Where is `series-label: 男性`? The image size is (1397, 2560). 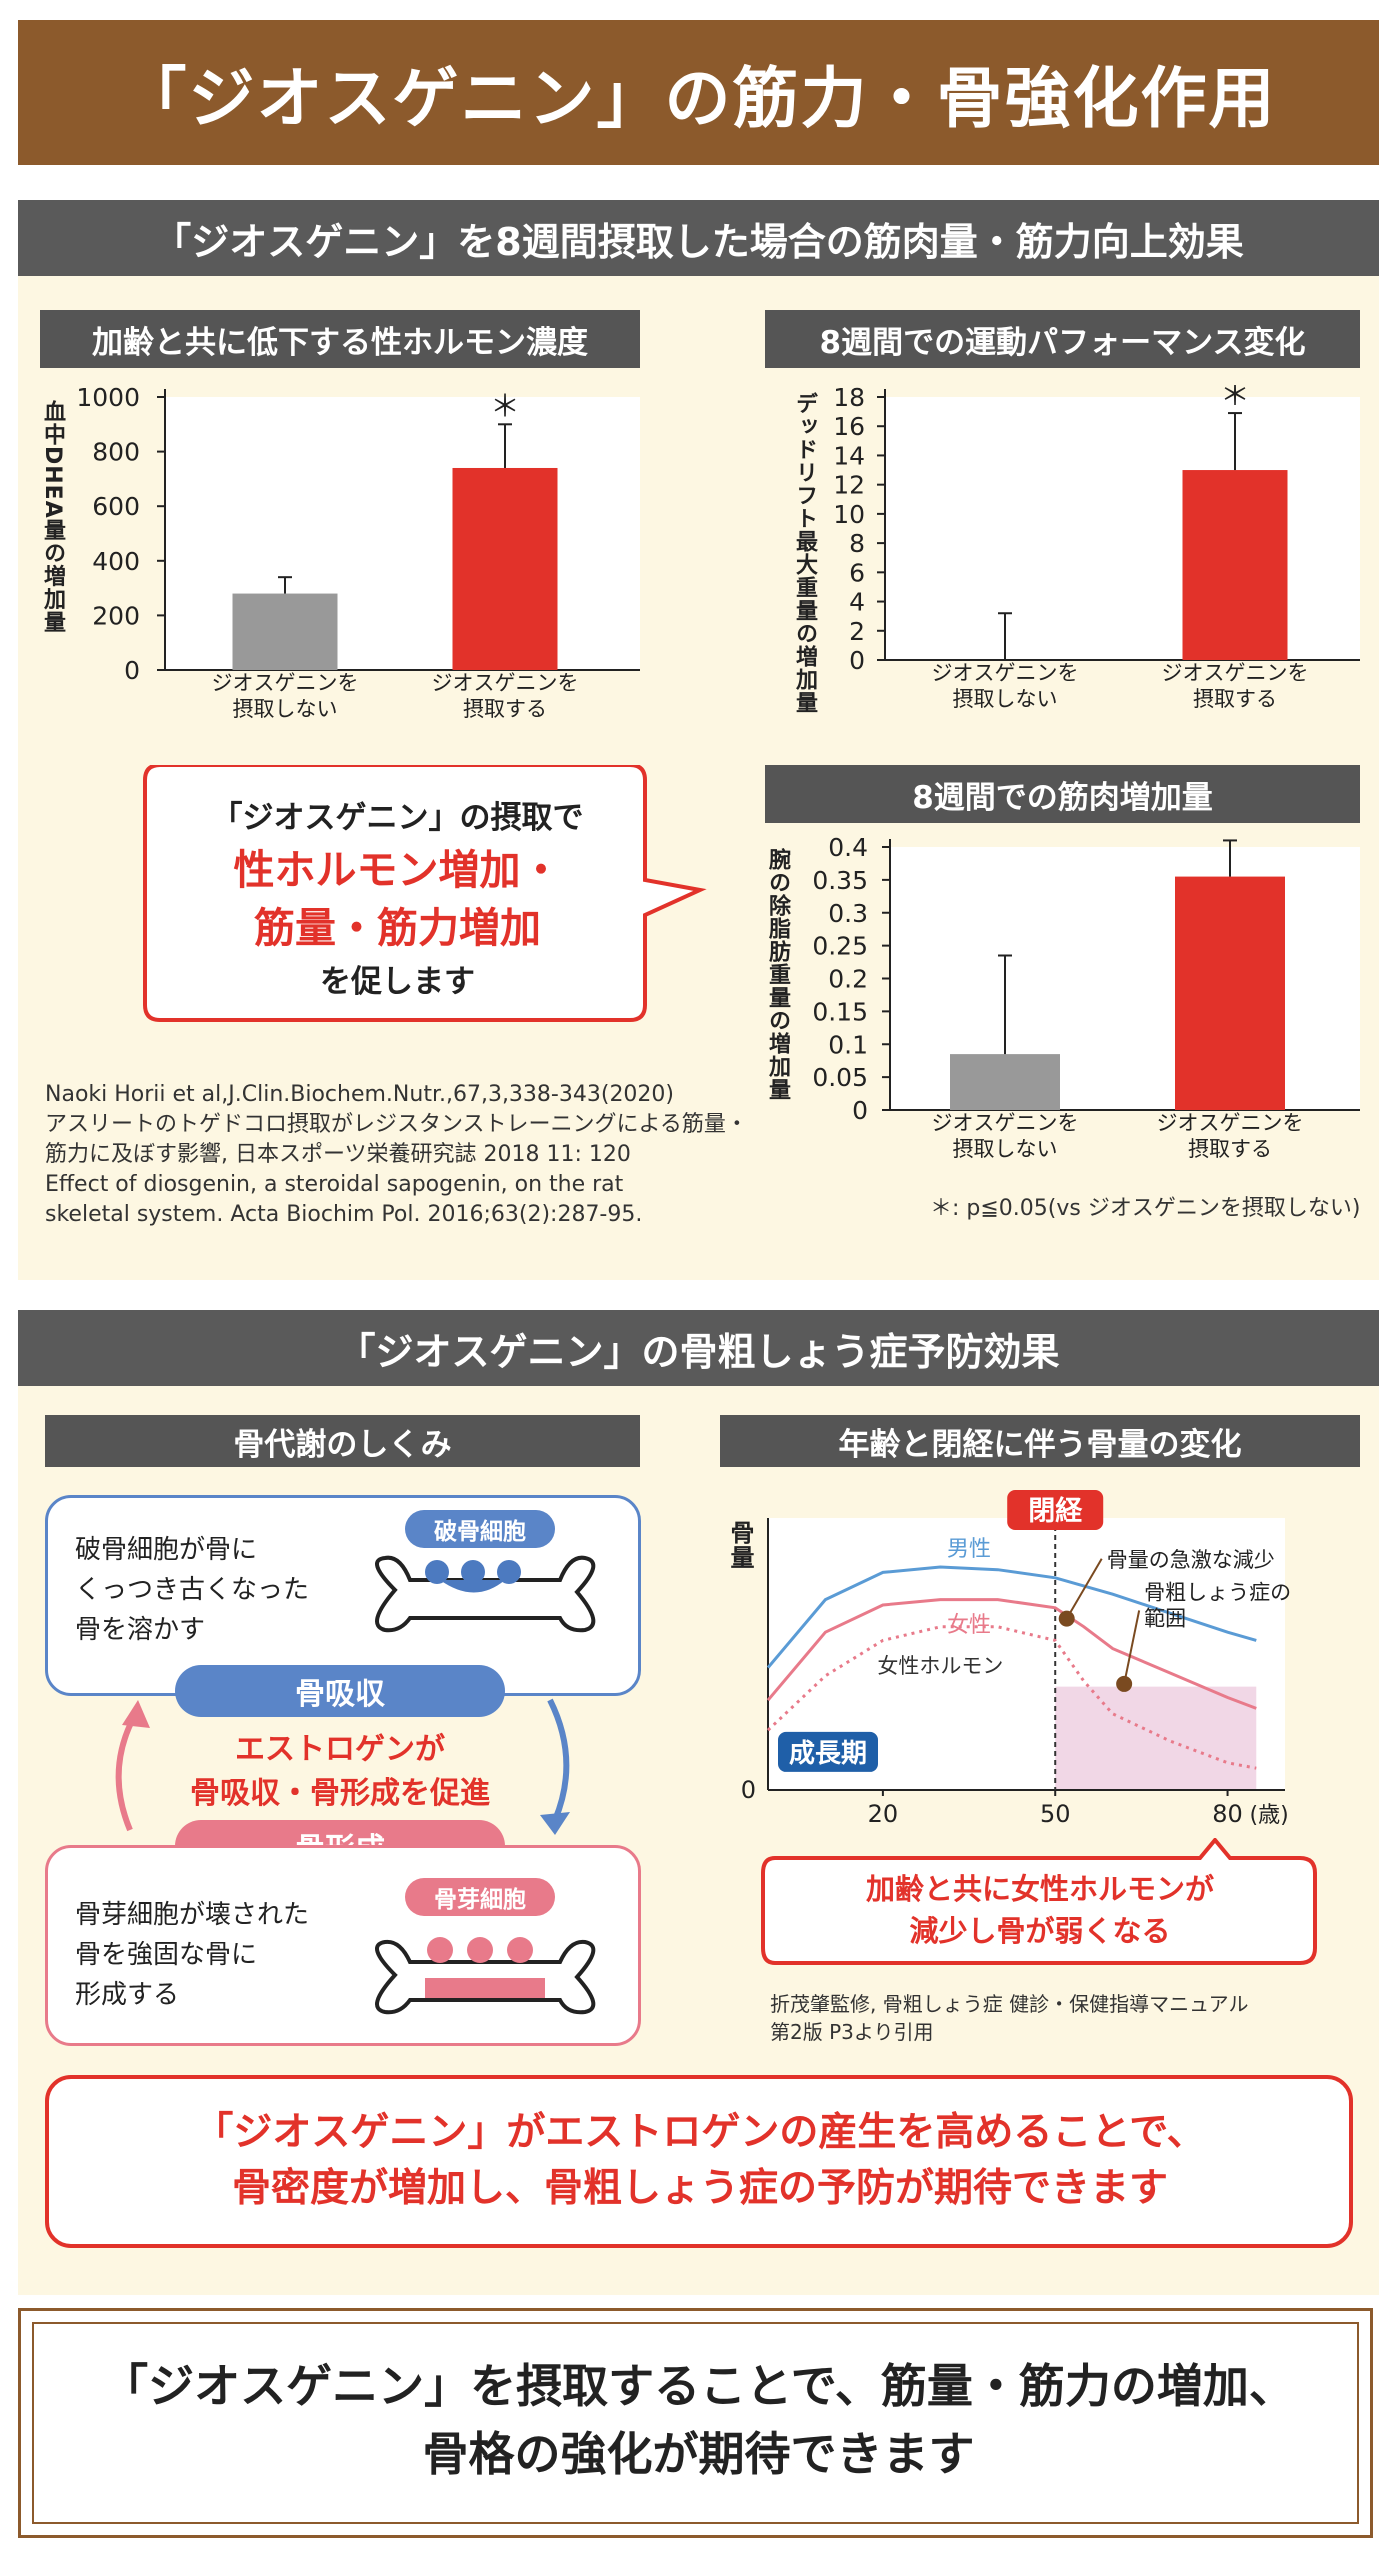 series-label: 男性 is located at coordinates (969, 1549).